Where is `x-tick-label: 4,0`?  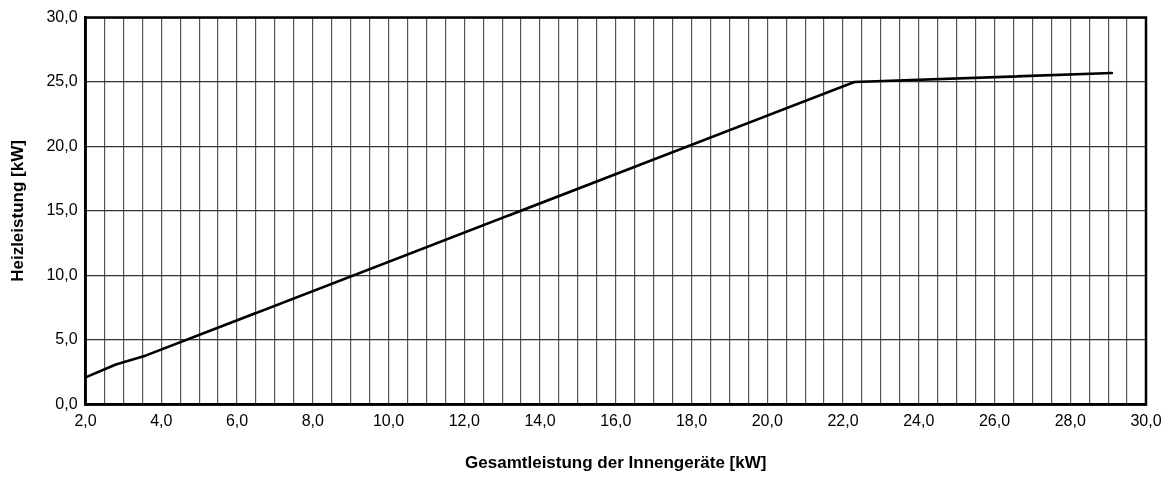
x-tick-label: 4,0 is located at coordinates (161, 421).